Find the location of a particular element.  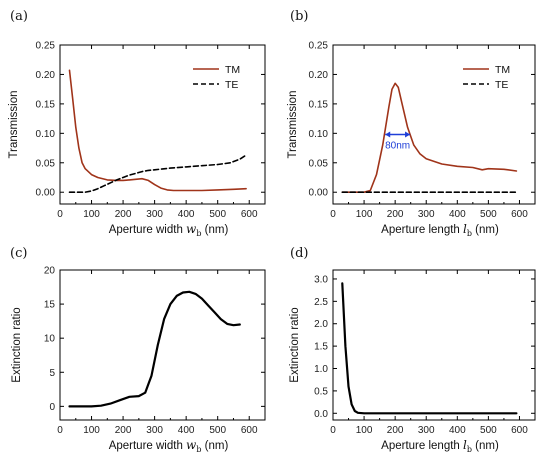

y-tick-label: 2.5 is located at coordinates (321, 302).